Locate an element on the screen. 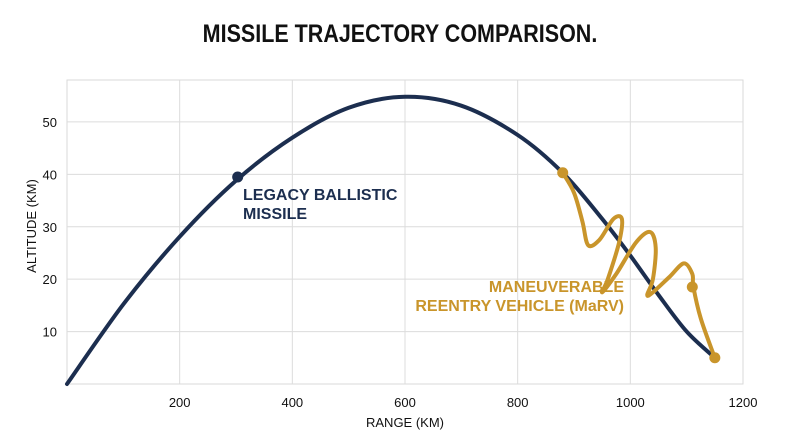  y-tick-labels: 10 20 30 40 50 is located at coordinates (50, 227).